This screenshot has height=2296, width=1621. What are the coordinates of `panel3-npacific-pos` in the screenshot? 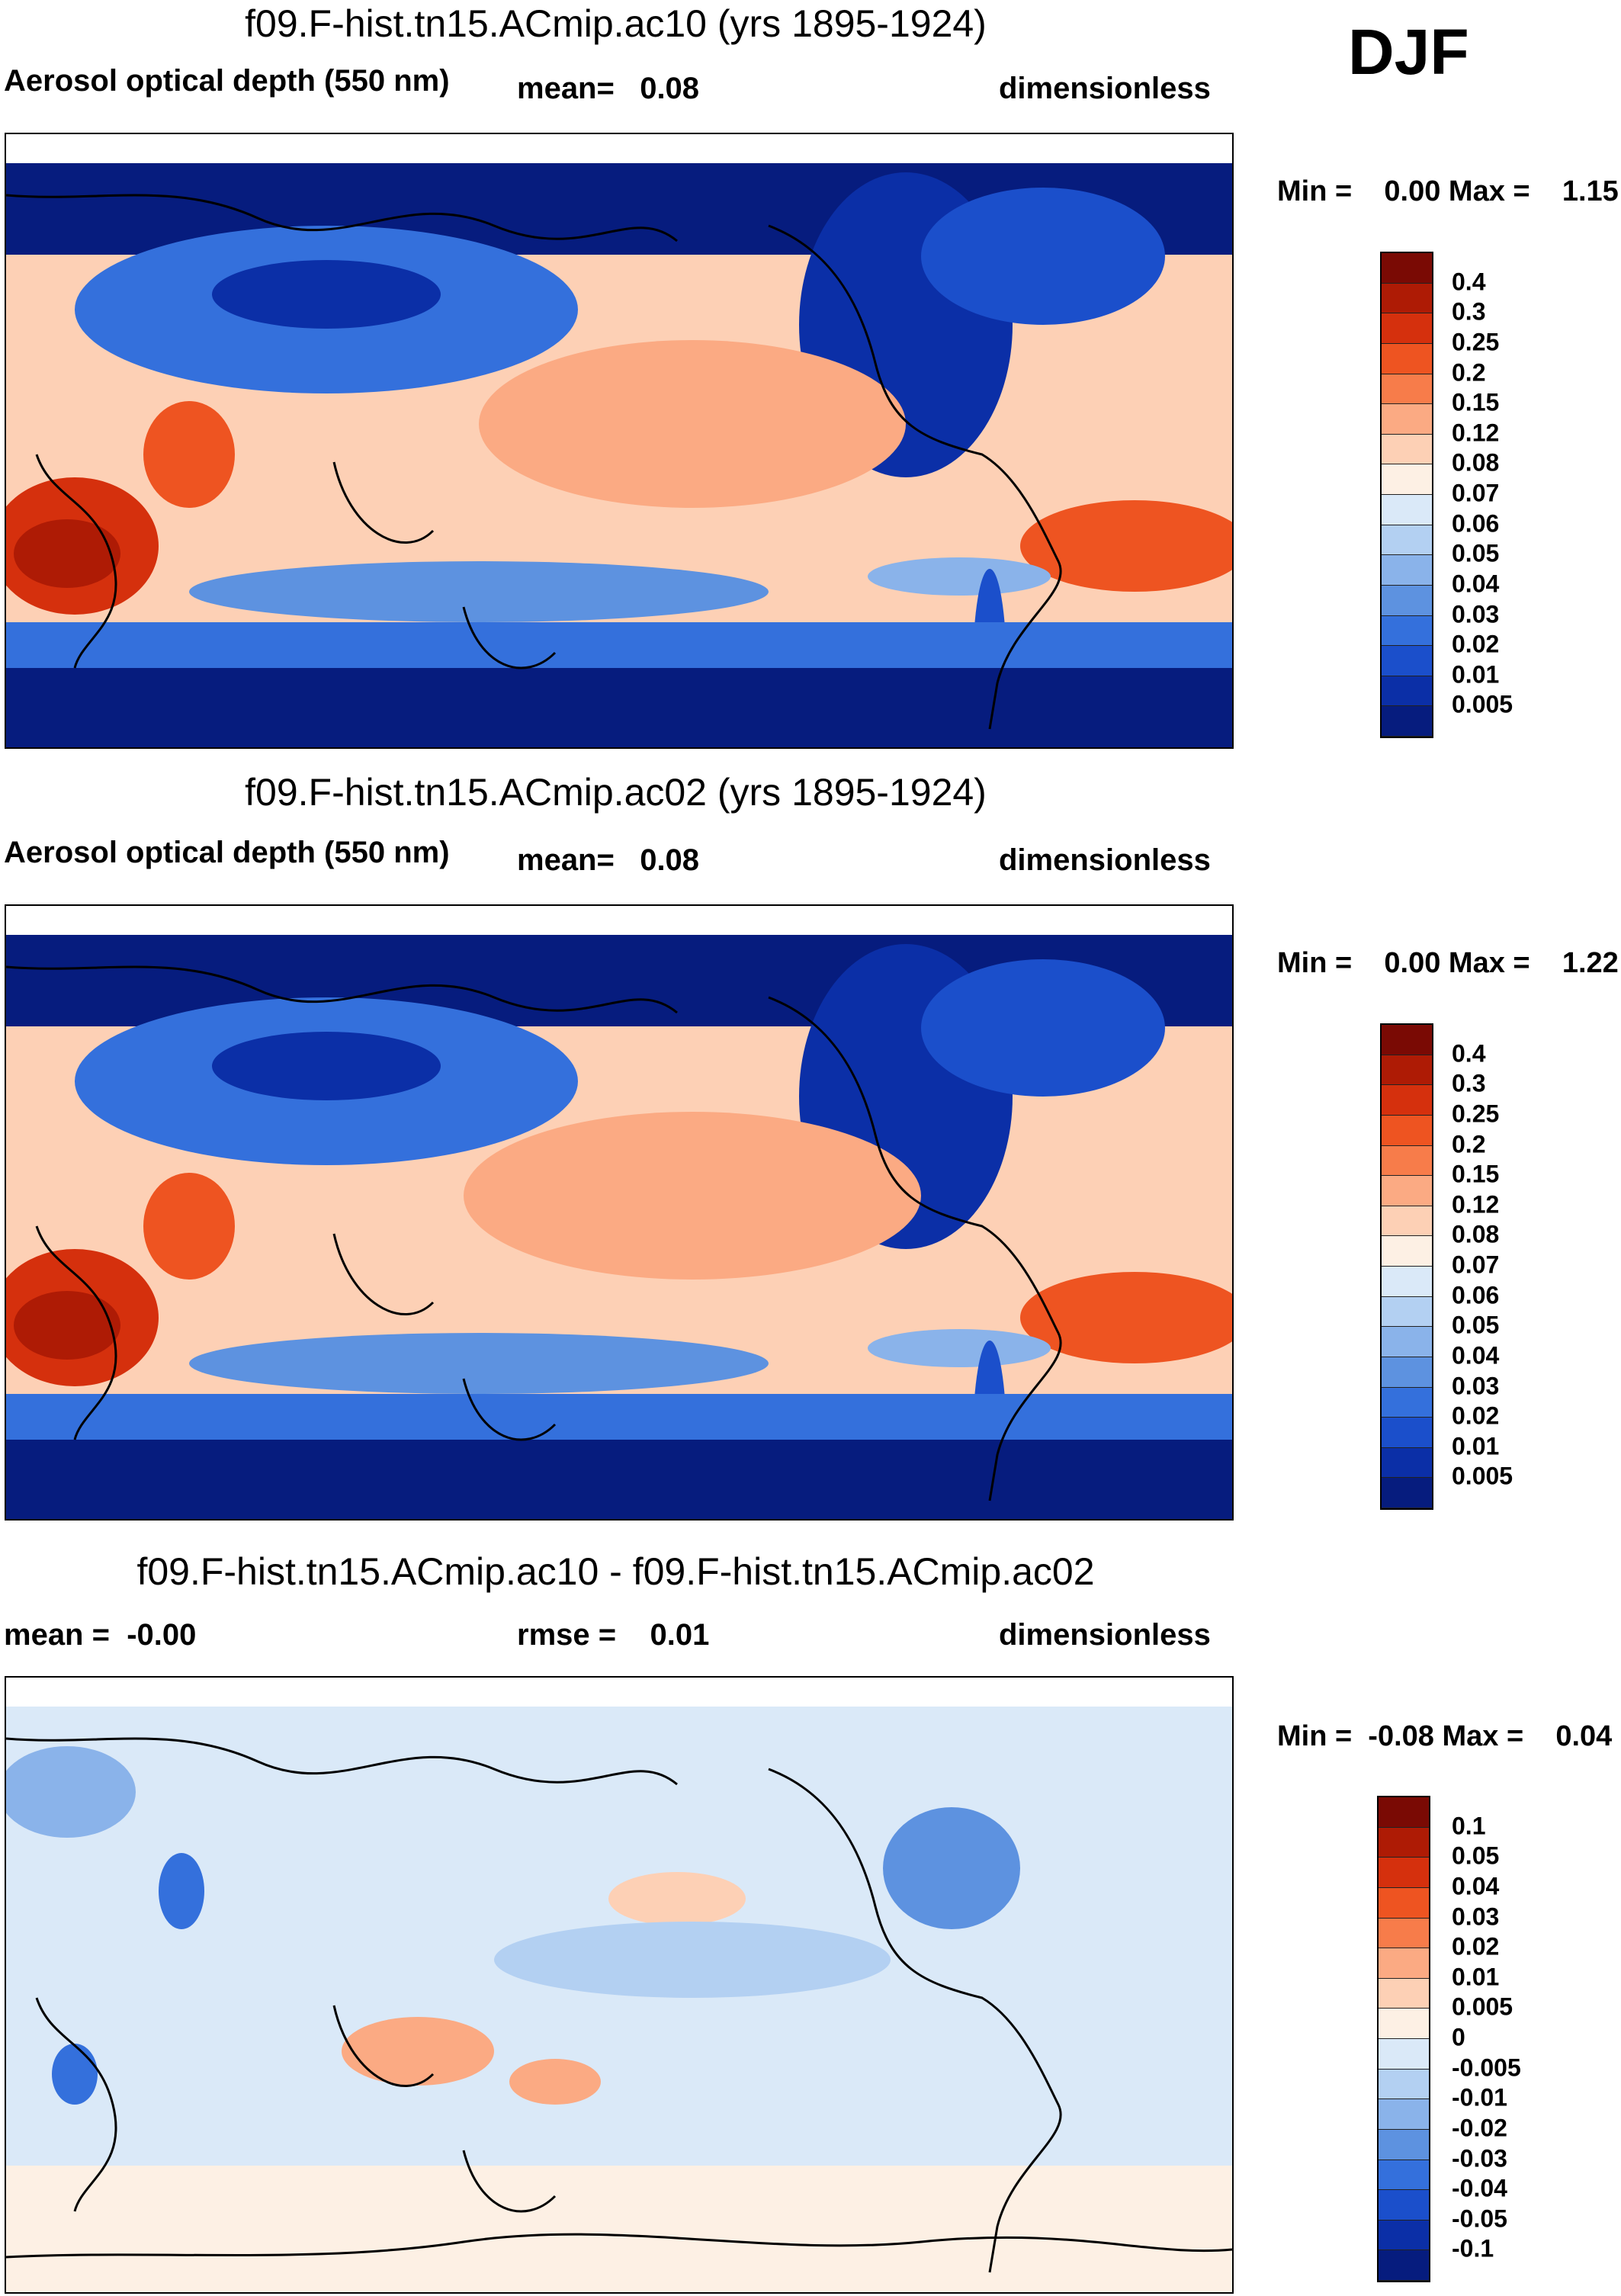 It's located at (677, 1898).